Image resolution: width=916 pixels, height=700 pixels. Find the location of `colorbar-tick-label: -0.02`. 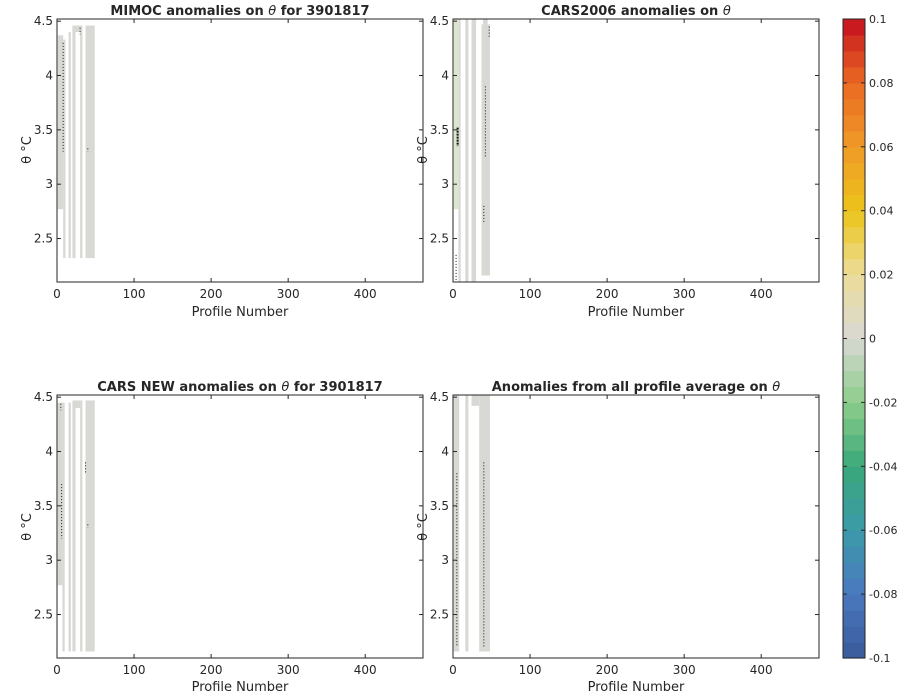

colorbar-tick-label: -0.02 is located at coordinates (883, 402).